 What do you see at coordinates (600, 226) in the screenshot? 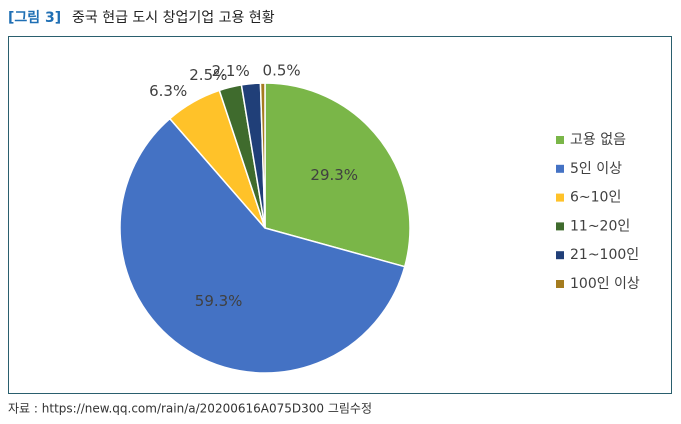
I see `legend-label: 11~20인` at bounding box center [600, 226].